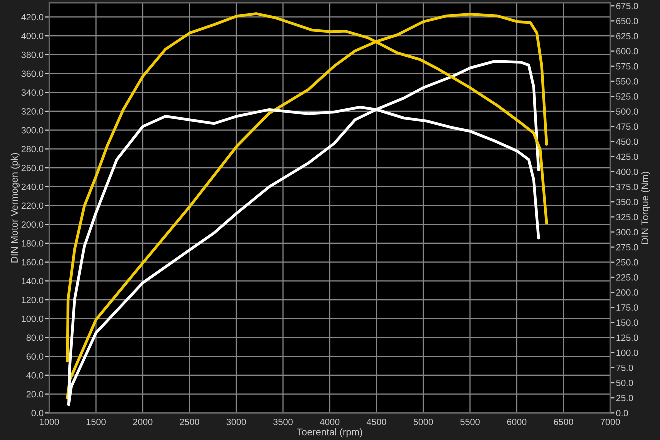 This screenshot has width=660, height=440. What do you see at coordinates (564, 422) in the screenshot?
I see `x-tick-label: 6500` at bounding box center [564, 422].